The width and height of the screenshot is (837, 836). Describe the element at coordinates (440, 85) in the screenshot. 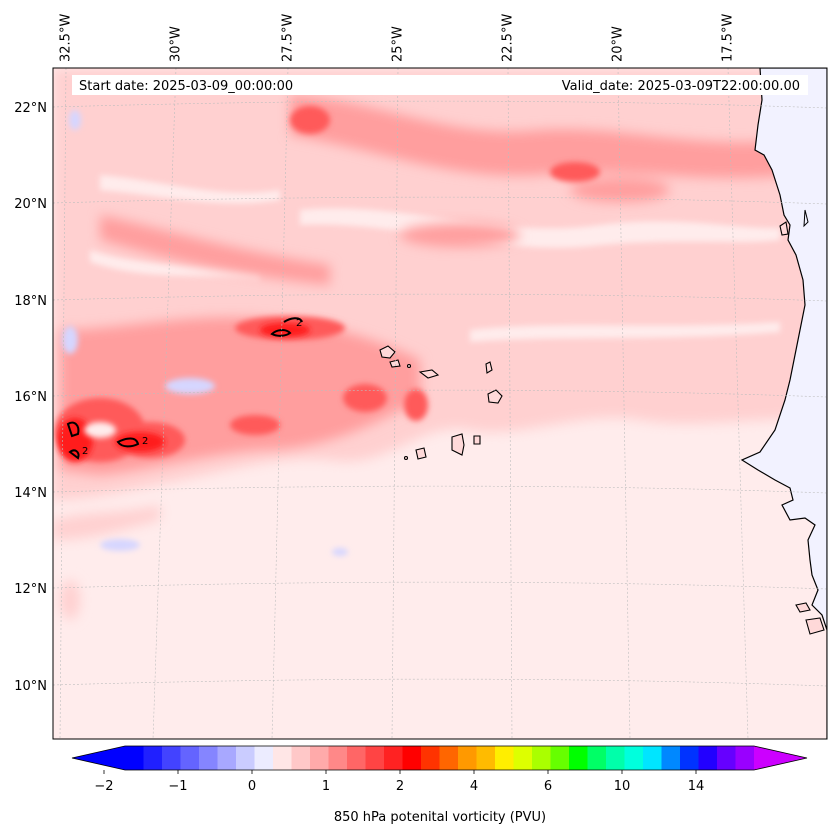

I see `info-box` at that location.